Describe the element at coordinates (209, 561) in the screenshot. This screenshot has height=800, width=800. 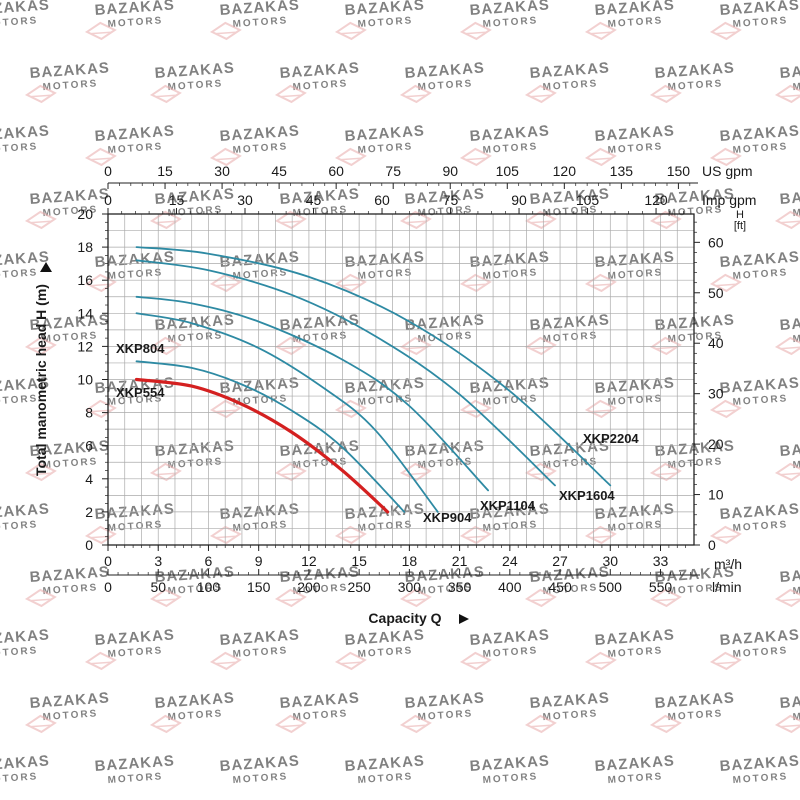
I see `tick-label-m3h: 6` at that location.